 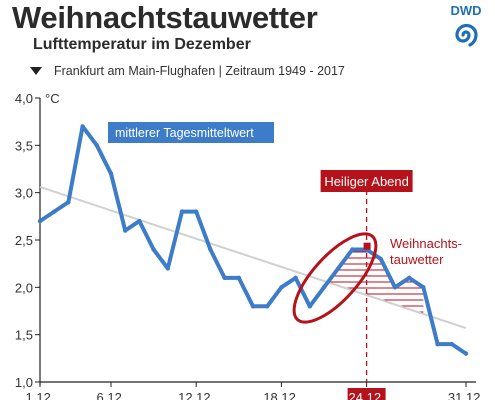 I want to click on y-tick-label: 2,5, so click(x=24, y=240).